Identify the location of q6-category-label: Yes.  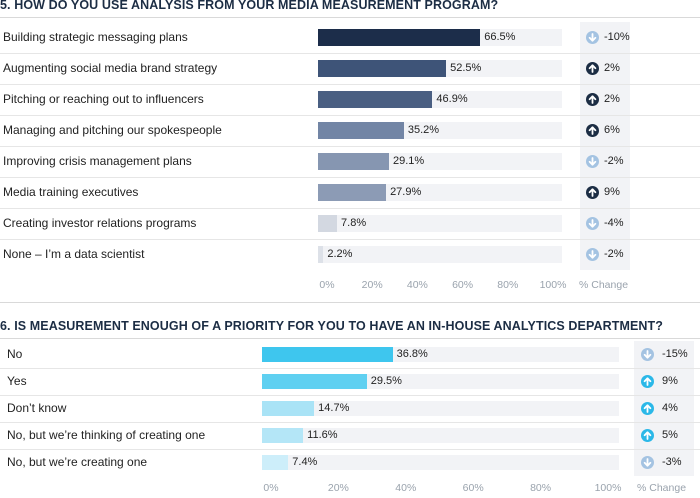
(17, 380).